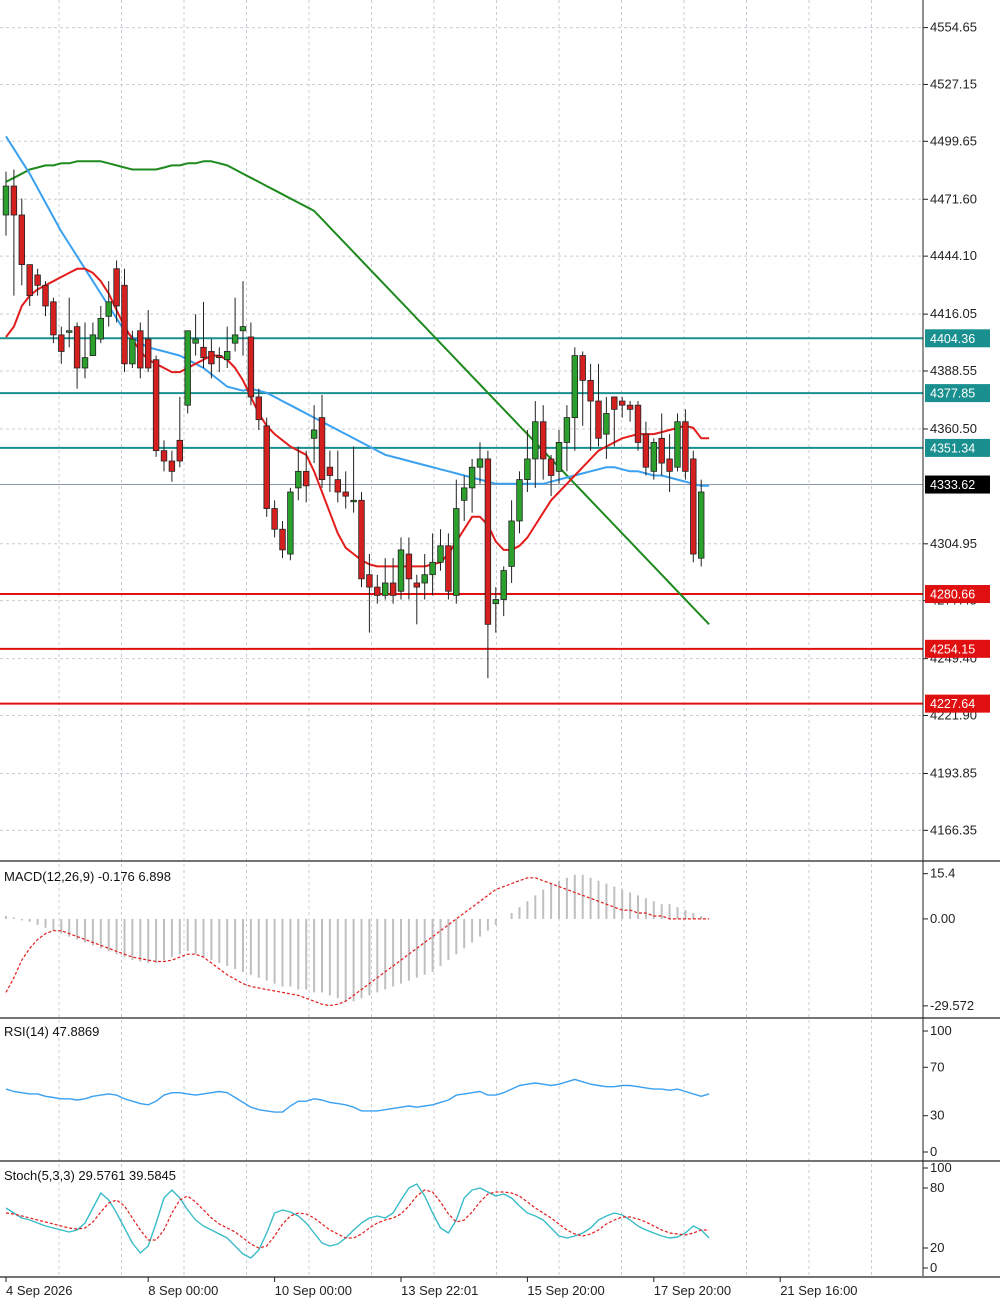 The image size is (1000, 1311). What do you see at coordinates (357, 940) in the screenshot?
I see `macd-pane` at bounding box center [357, 940].